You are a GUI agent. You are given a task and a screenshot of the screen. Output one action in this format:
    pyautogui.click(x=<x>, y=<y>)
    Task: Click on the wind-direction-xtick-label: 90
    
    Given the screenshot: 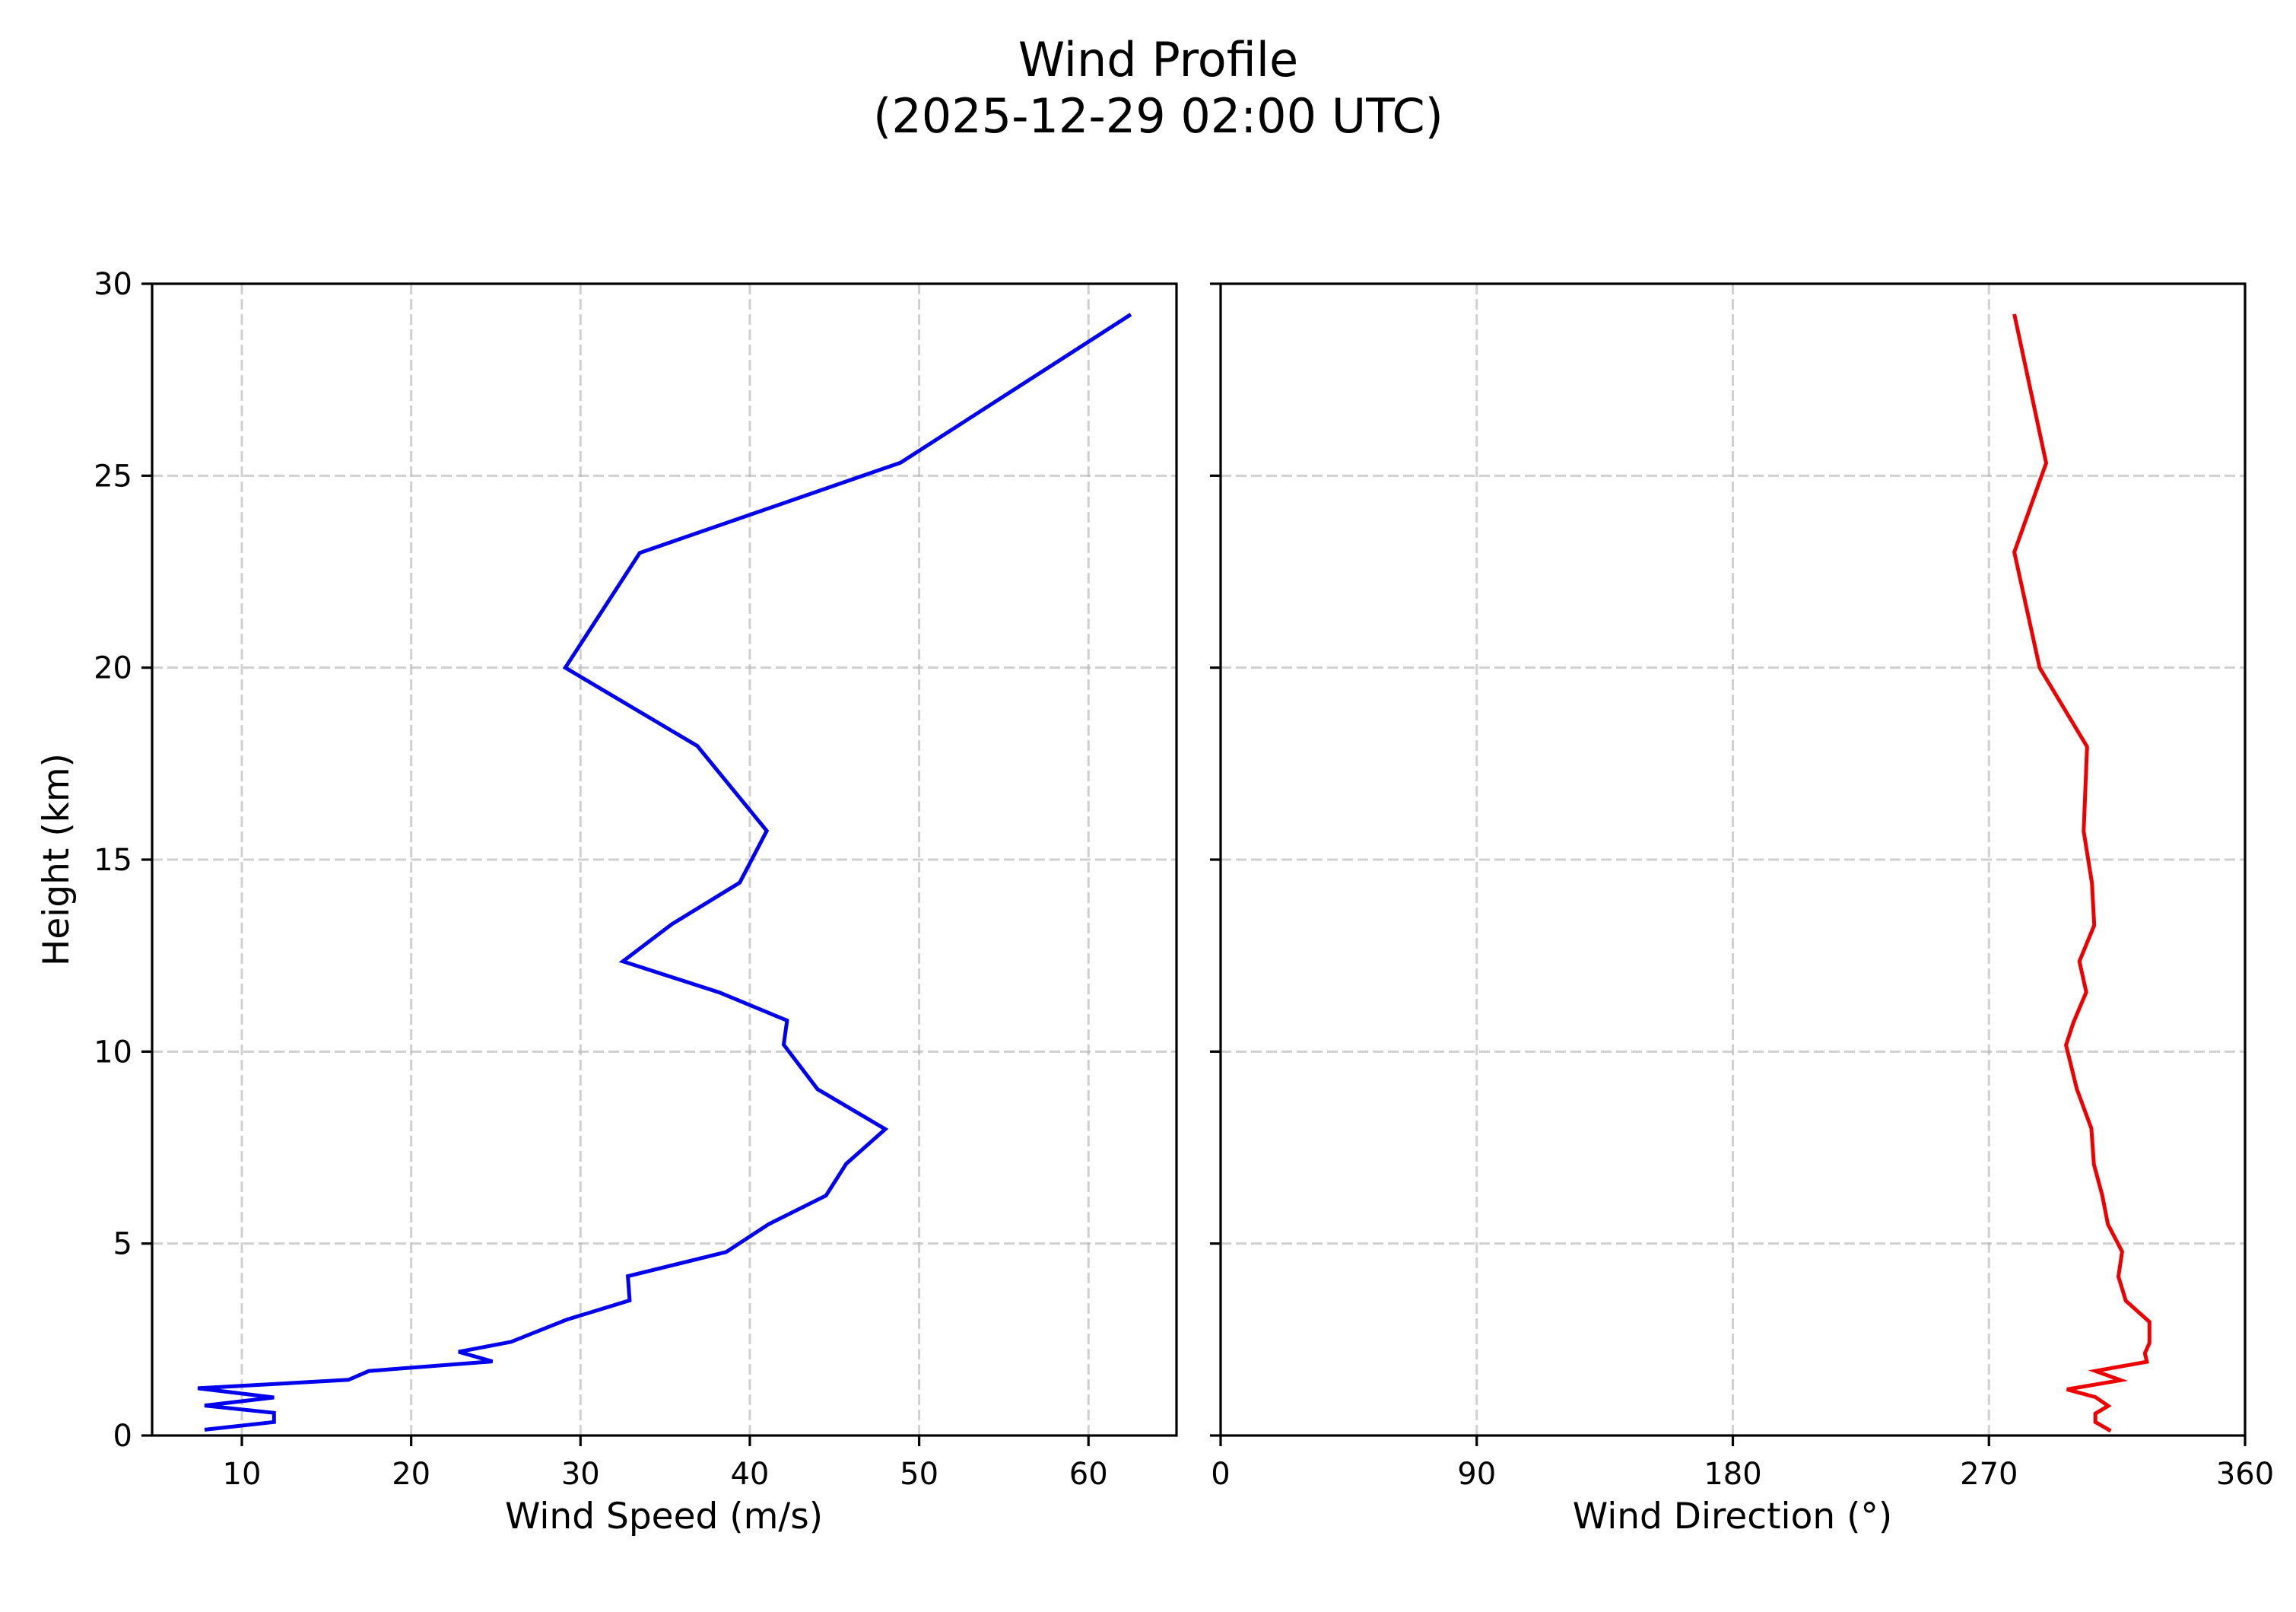 What is the action you would take?
    pyautogui.click(x=1477, y=1474)
    